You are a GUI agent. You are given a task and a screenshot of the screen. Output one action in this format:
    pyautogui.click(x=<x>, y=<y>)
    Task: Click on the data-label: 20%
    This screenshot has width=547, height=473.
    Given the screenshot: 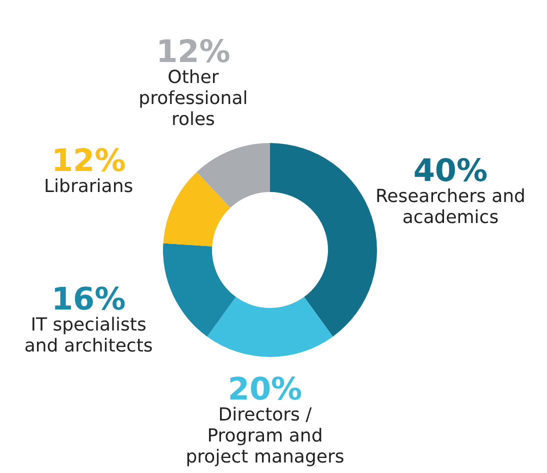 What is the action you would take?
    pyautogui.click(x=265, y=390)
    